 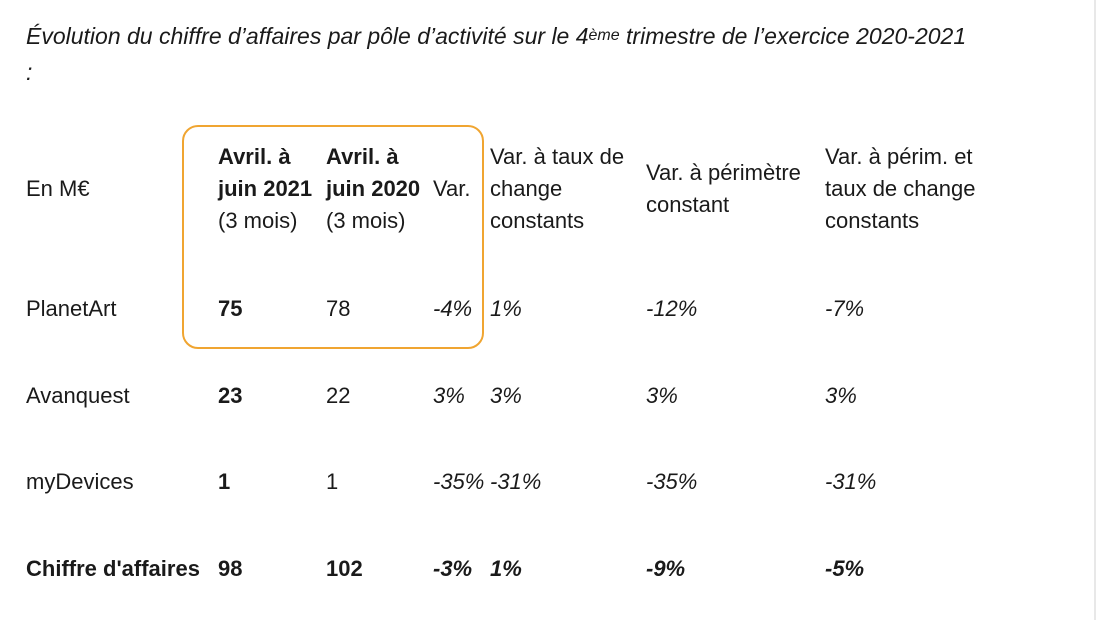 What do you see at coordinates (58, 188) in the screenshot?
I see `header-unit: En M€` at bounding box center [58, 188].